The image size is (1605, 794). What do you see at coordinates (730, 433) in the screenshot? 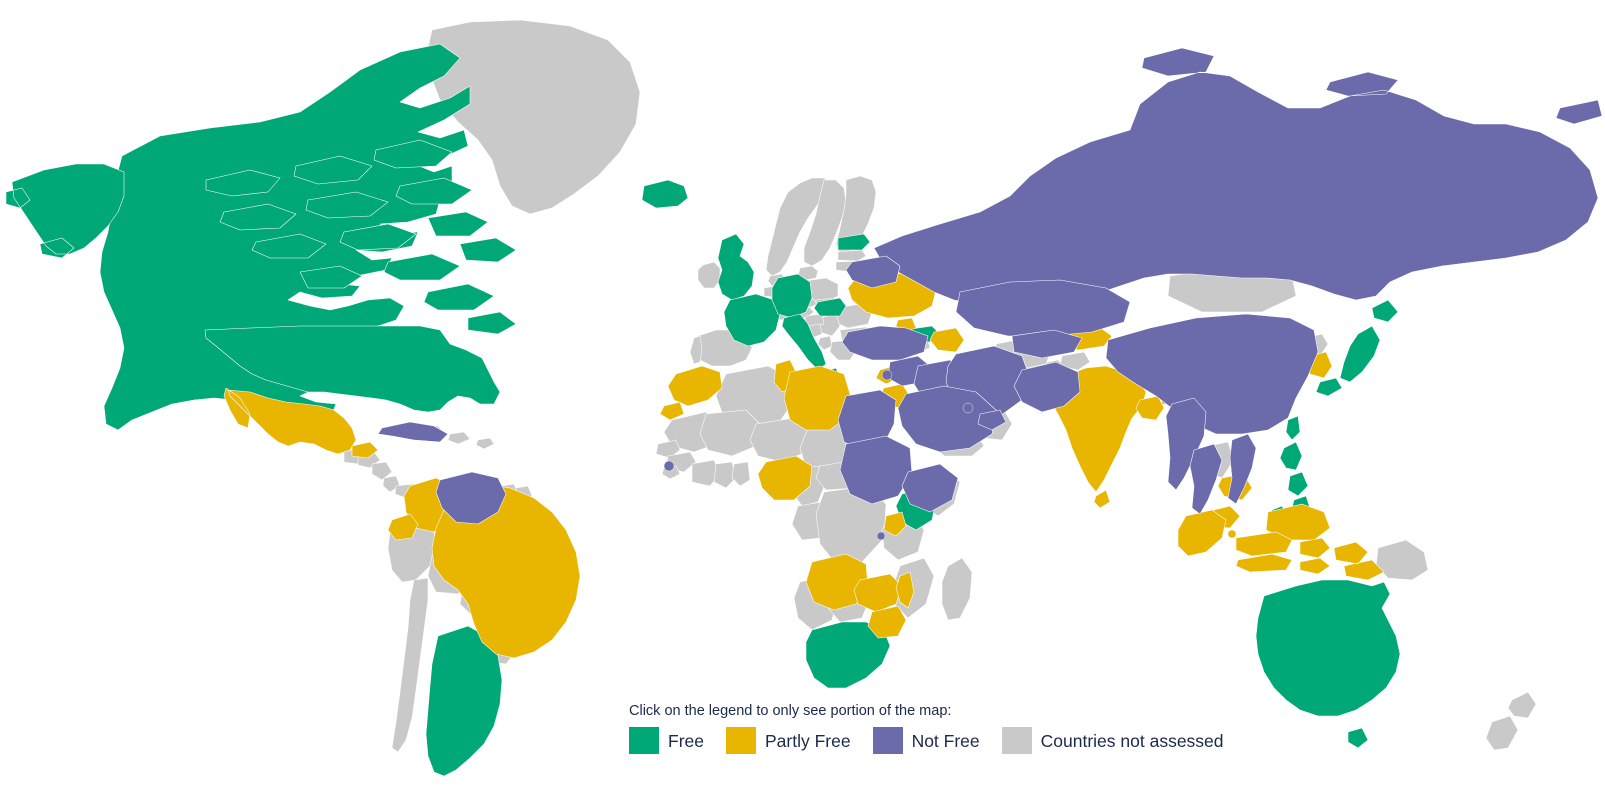
I see `country-mali` at bounding box center [730, 433].